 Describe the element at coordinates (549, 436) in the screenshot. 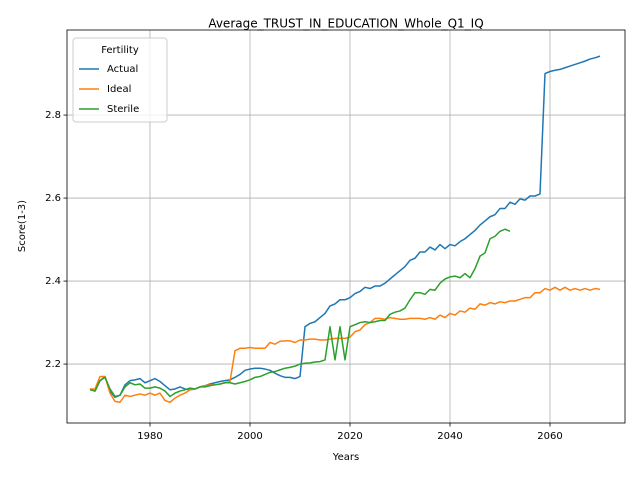

I see `x-tick-label: 2060` at that location.